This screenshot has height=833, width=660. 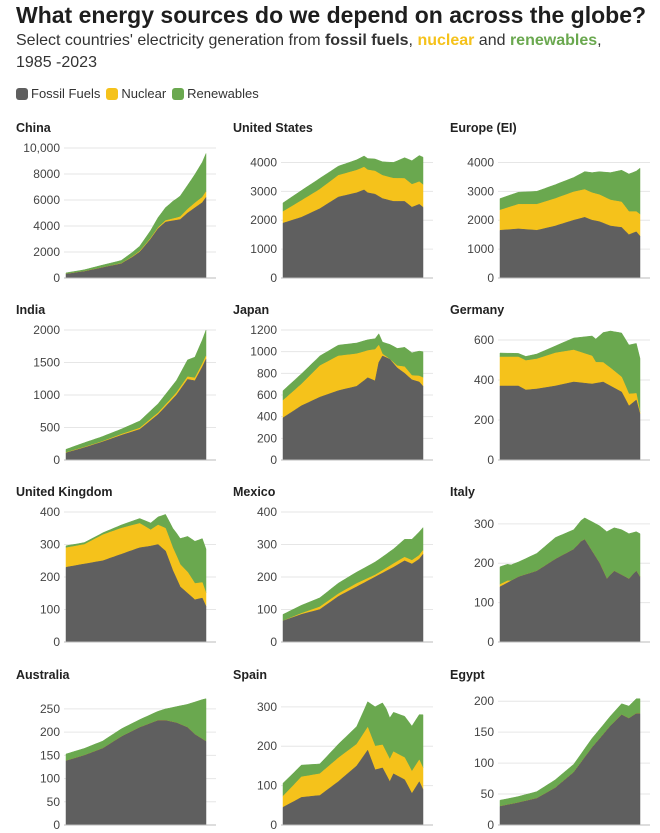 What do you see at coordinates (263, 330) in the screenshot?
I see `y-tick-label: 1200` at bounding box center [263, 330].